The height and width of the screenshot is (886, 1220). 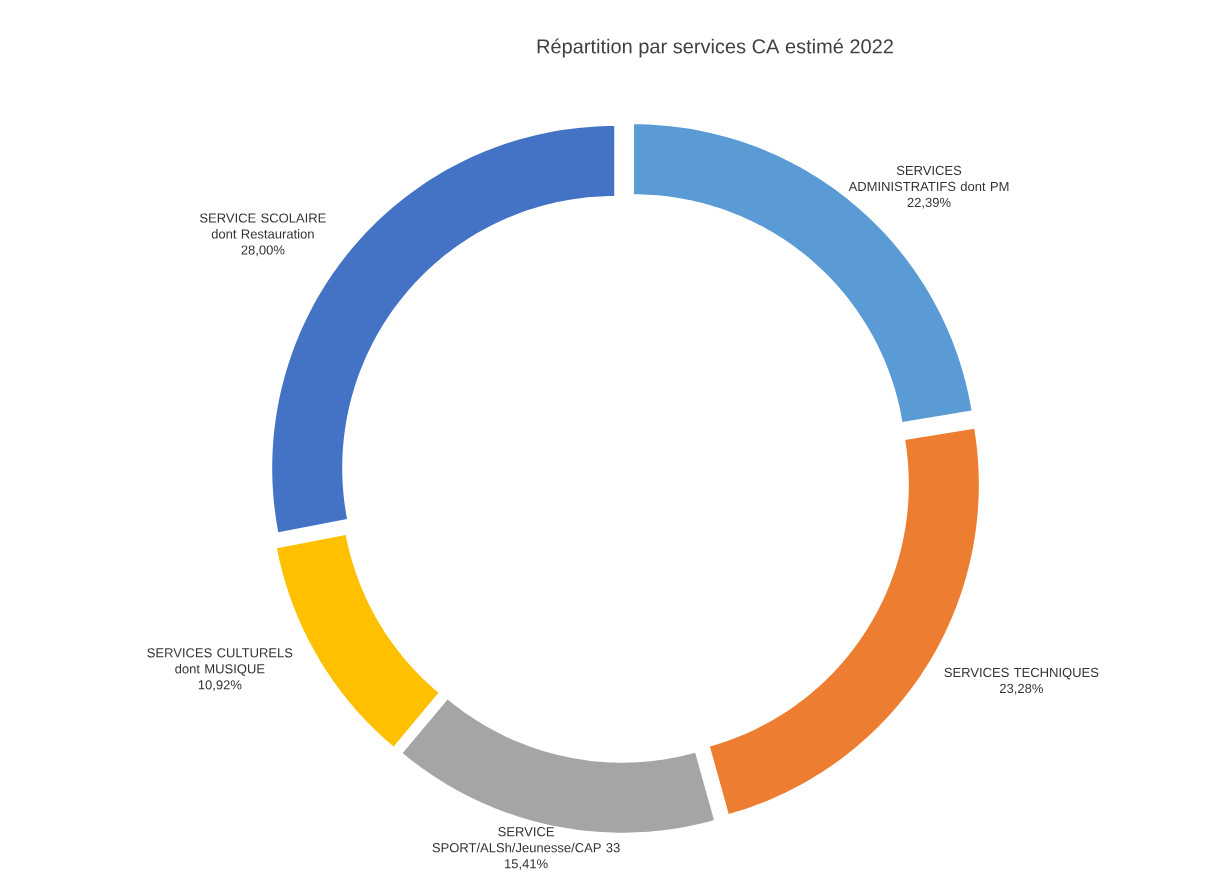 I want to click on data-label: 28,00%, so click(x=263, y=251).